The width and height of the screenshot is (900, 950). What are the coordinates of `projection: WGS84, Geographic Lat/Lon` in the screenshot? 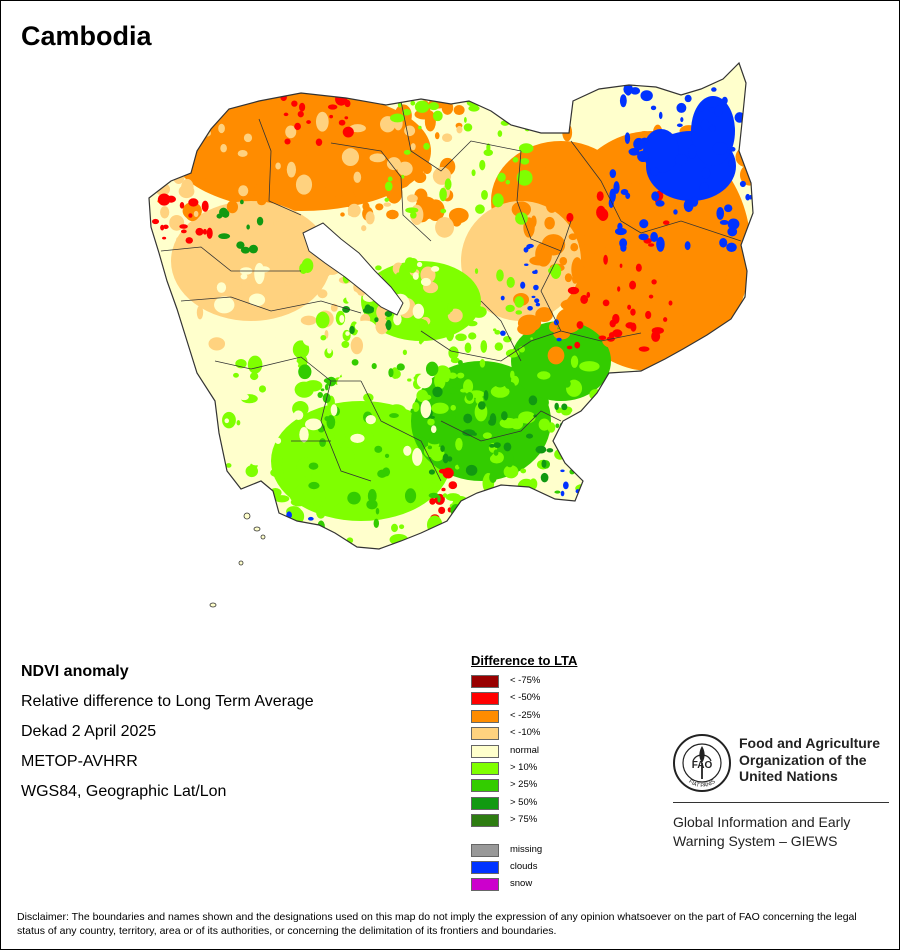 It's located at (124, 791).